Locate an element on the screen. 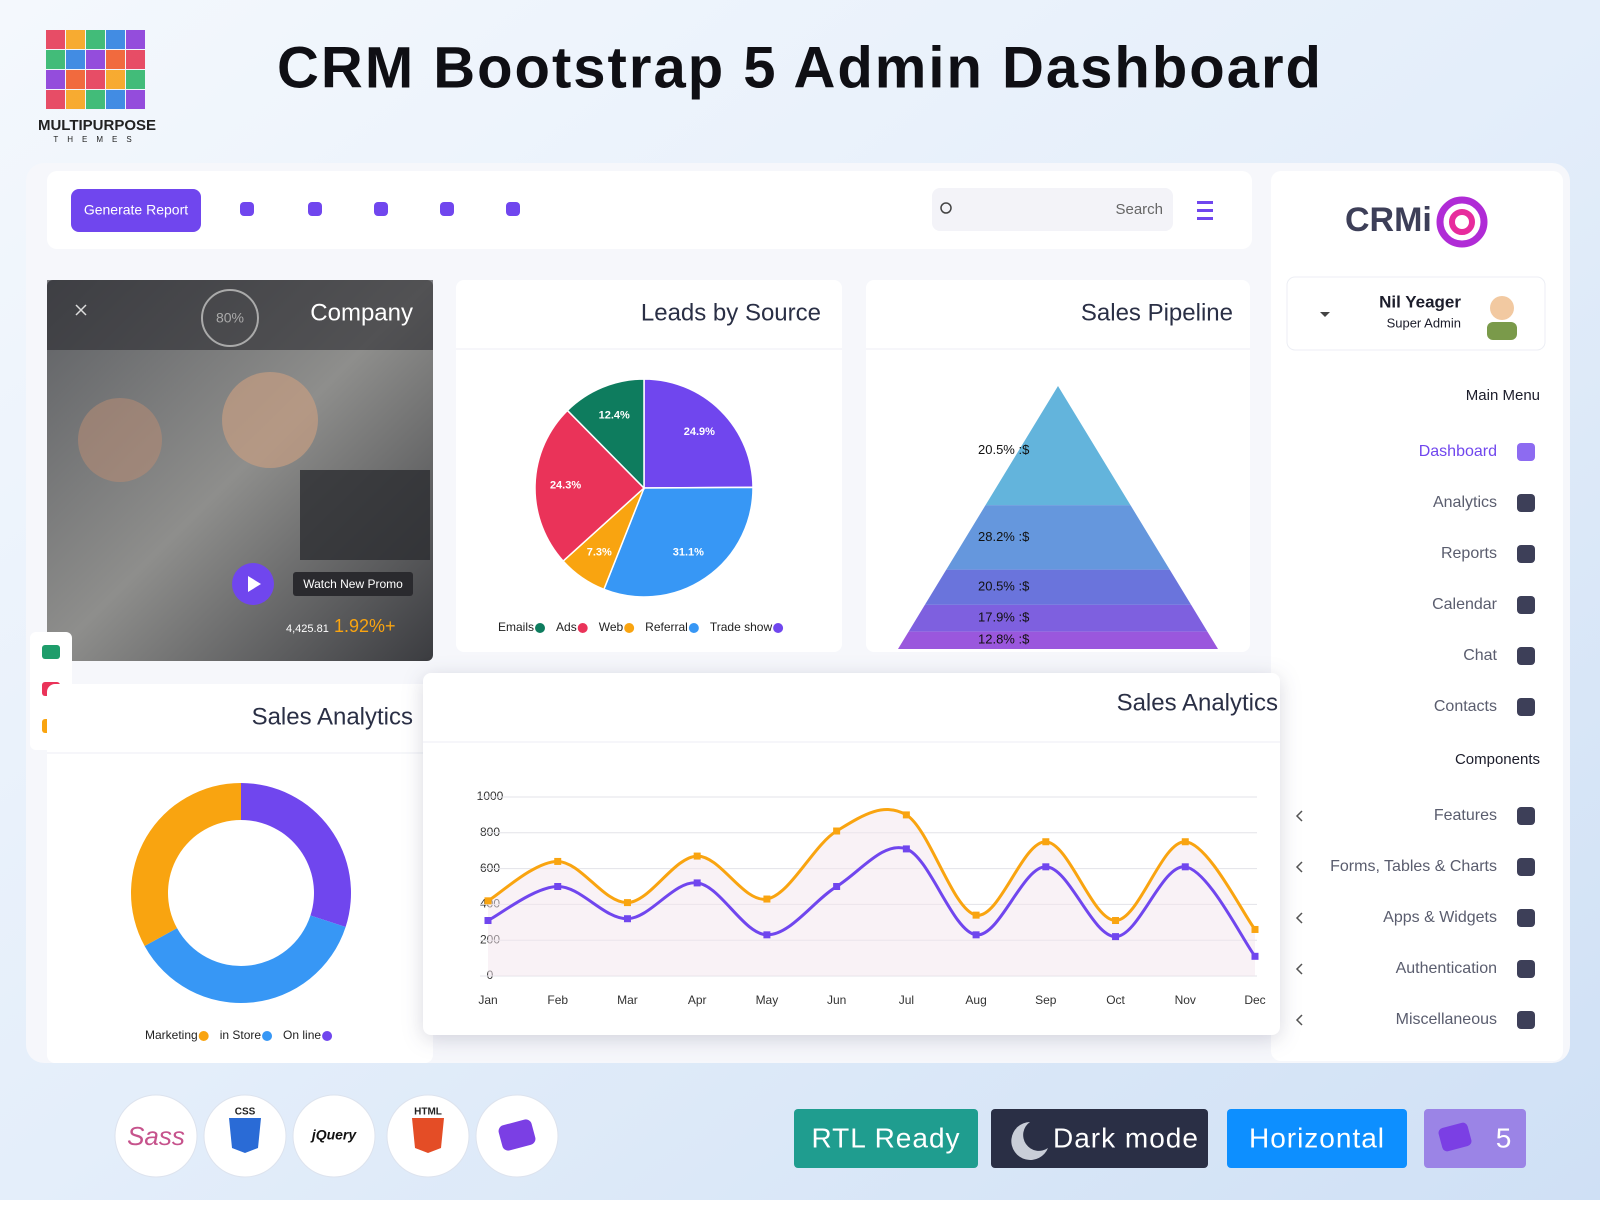 Image resolution: width=1600 pixels, height=1205 pixels. promo-button-bg is located at coordinates (353, 584).